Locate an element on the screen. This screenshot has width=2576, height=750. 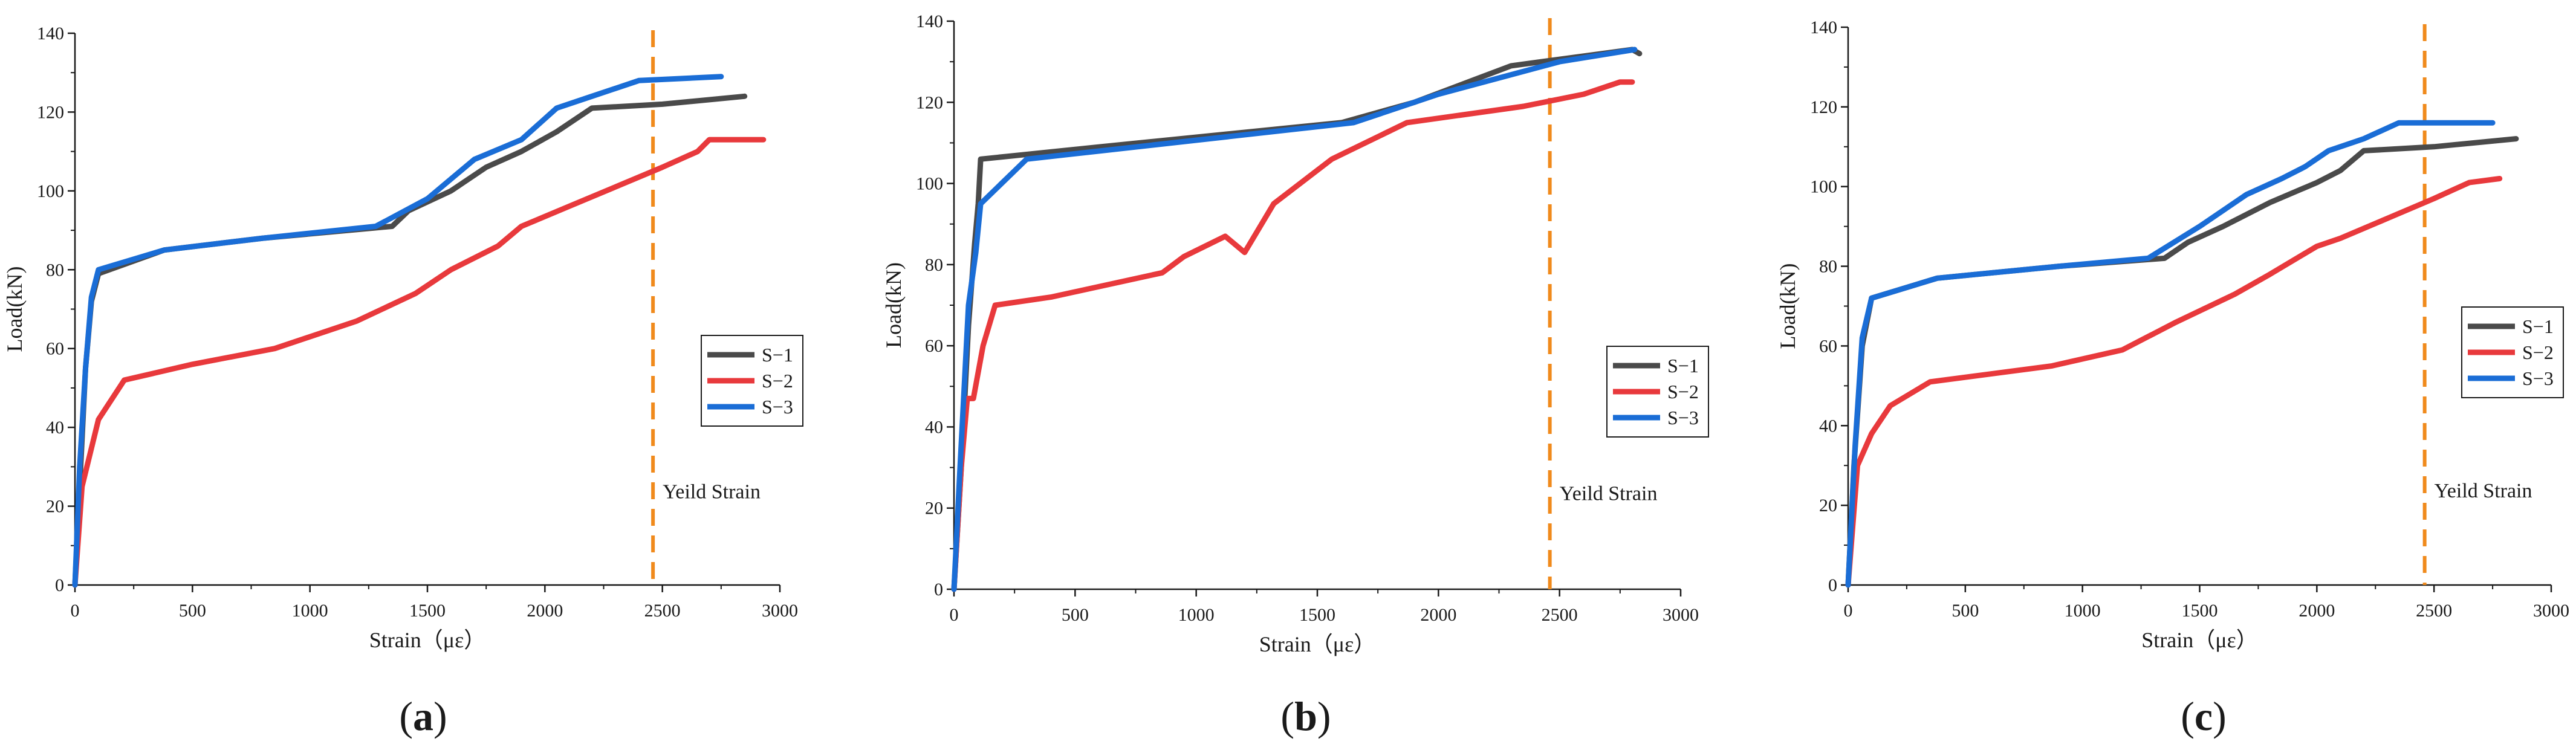
panel-label: (b) is located at coordinates (1306, 716).